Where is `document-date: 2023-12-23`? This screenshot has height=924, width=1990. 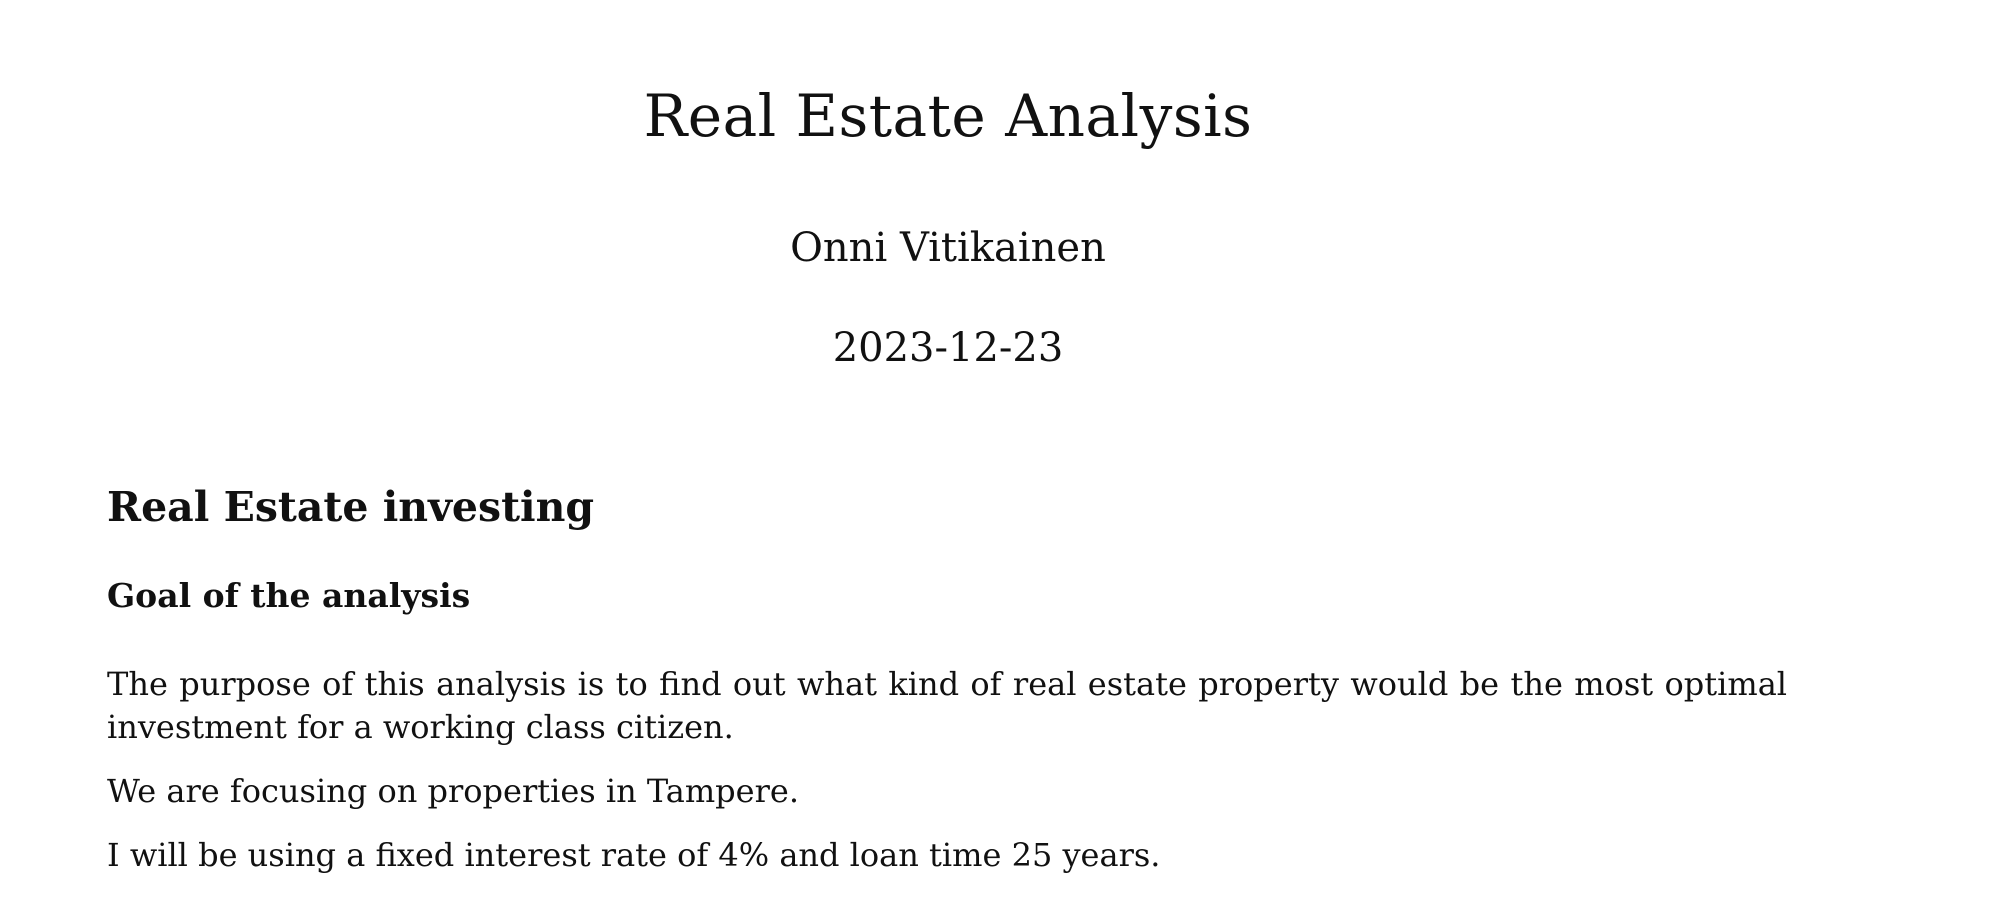
document-date: 2023-12-23 is located at coordinates (948, 348).